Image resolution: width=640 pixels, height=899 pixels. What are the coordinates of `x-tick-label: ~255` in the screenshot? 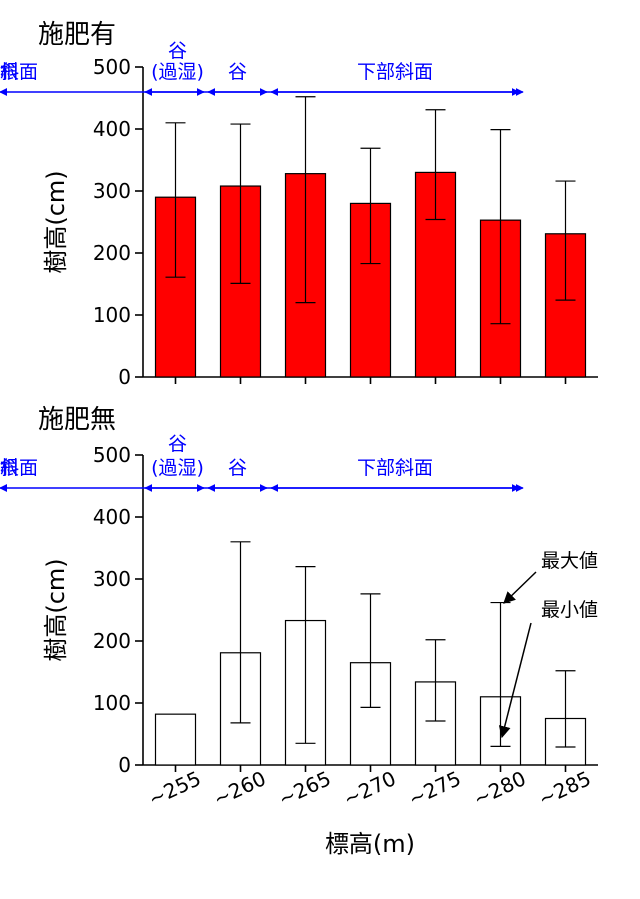 It's located at (175, 788).